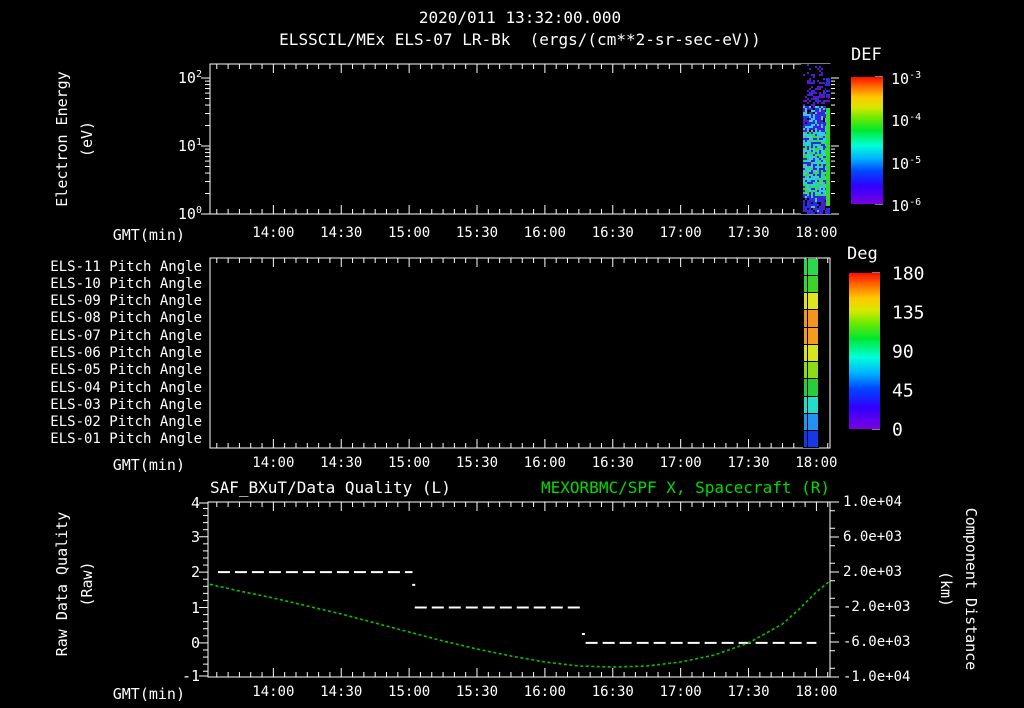  I want to click on def-tick-label: 10-4, so click(906, 121).